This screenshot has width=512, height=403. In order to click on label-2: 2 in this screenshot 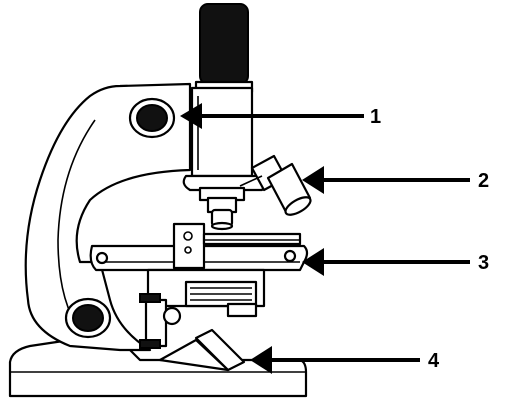, I will do `click(483, 181)`.